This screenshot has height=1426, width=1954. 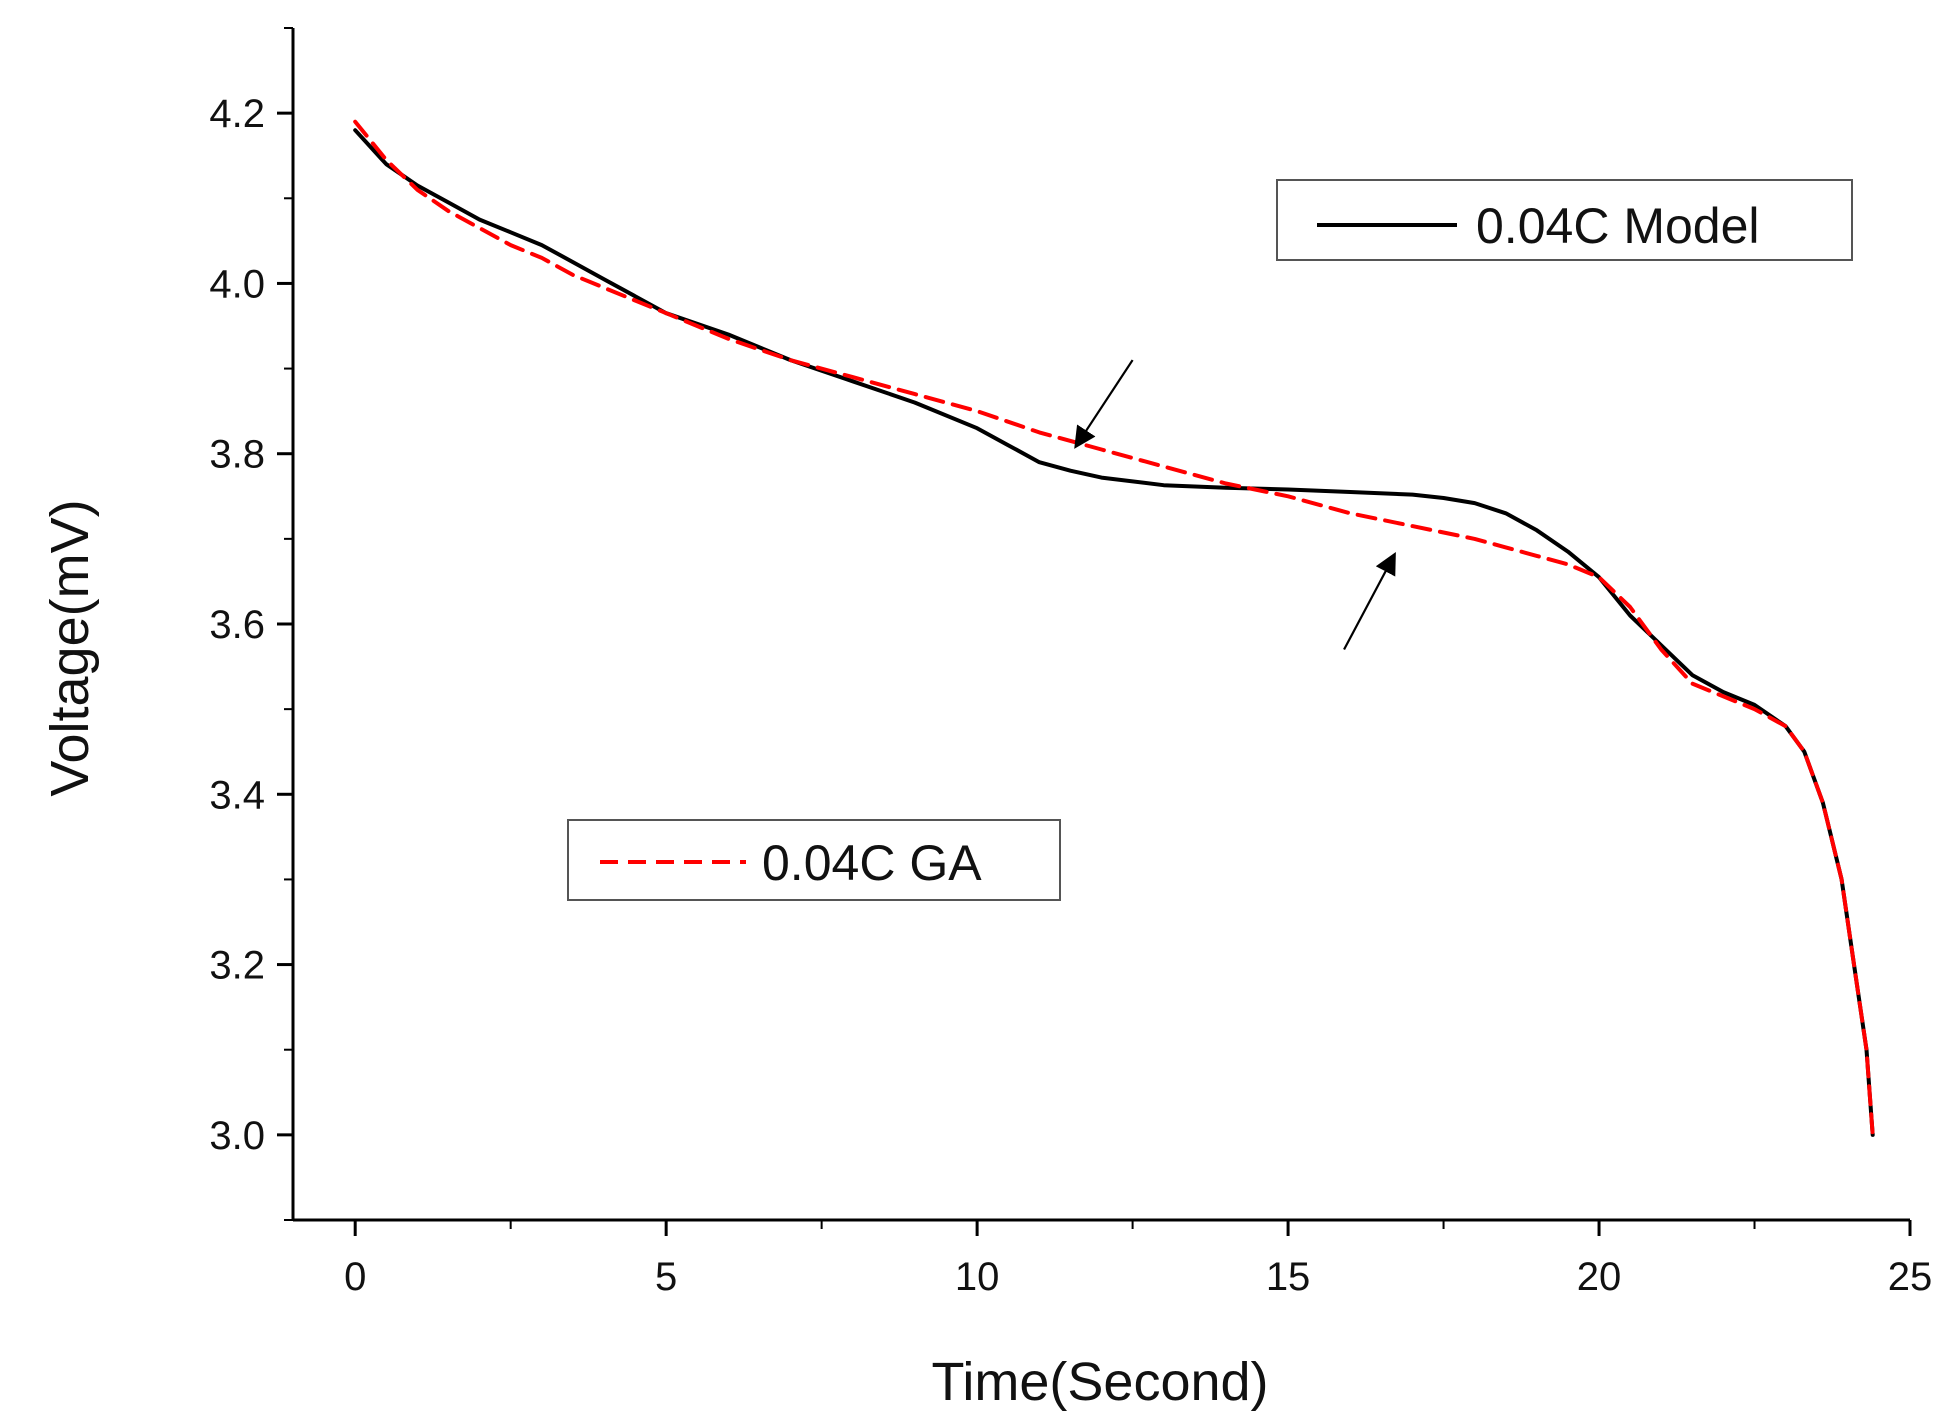 I want to click on legend-model-frame, so click(x=1564, y=220).